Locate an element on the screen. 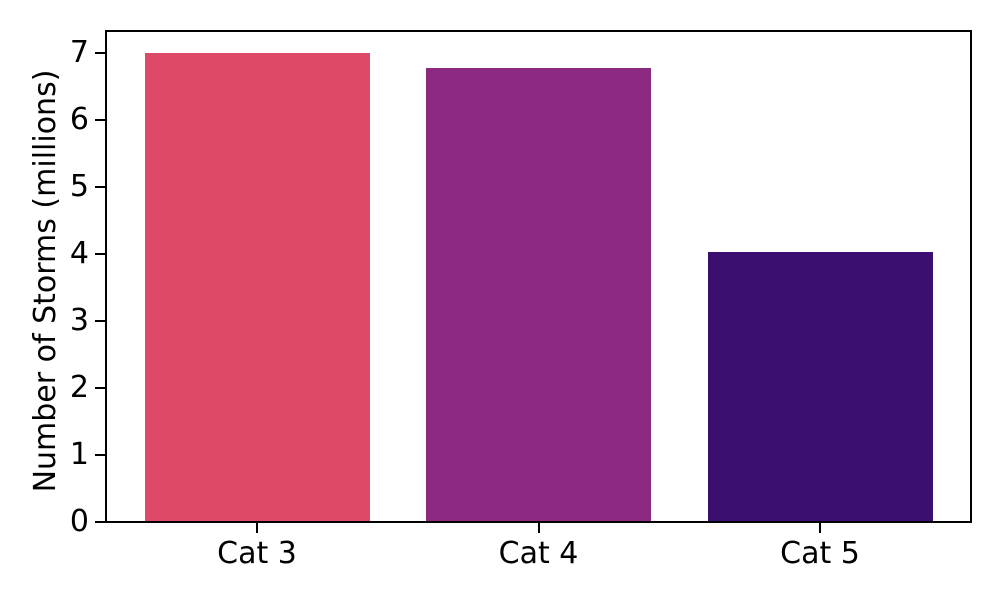 The width and height of the screenshot is (1000, 600). y-tick-label-7: 7 is located at coordinates (79, 52).